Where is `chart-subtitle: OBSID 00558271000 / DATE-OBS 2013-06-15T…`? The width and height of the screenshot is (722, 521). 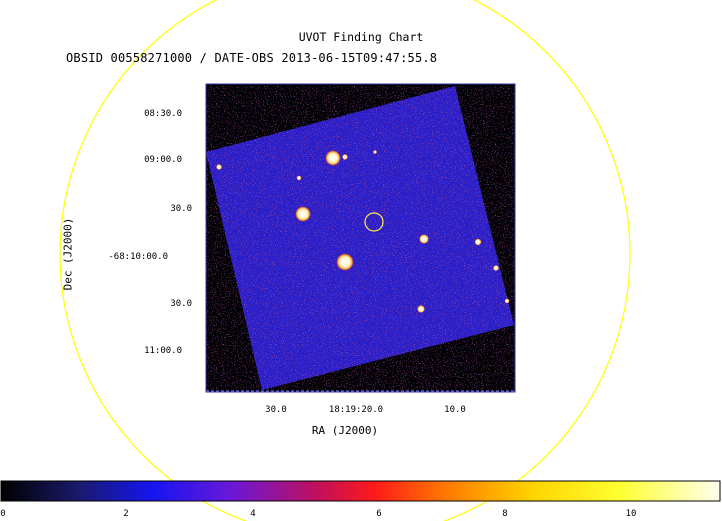 chart-subtitle: OBSID 00558271000 / DATE-OBS 2013-06-15T… is located at coordinates (252, 58).